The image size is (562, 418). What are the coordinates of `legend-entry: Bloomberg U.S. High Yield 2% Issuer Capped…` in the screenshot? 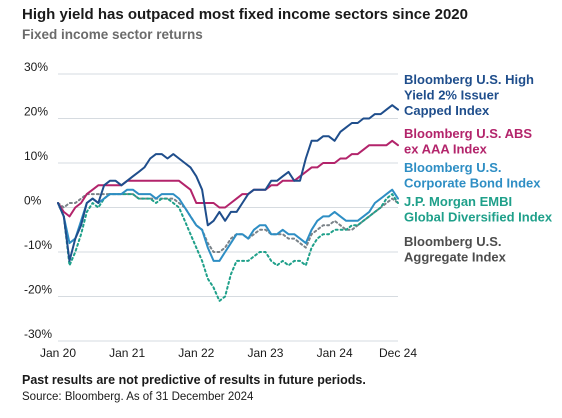 It's located at (469, 95).